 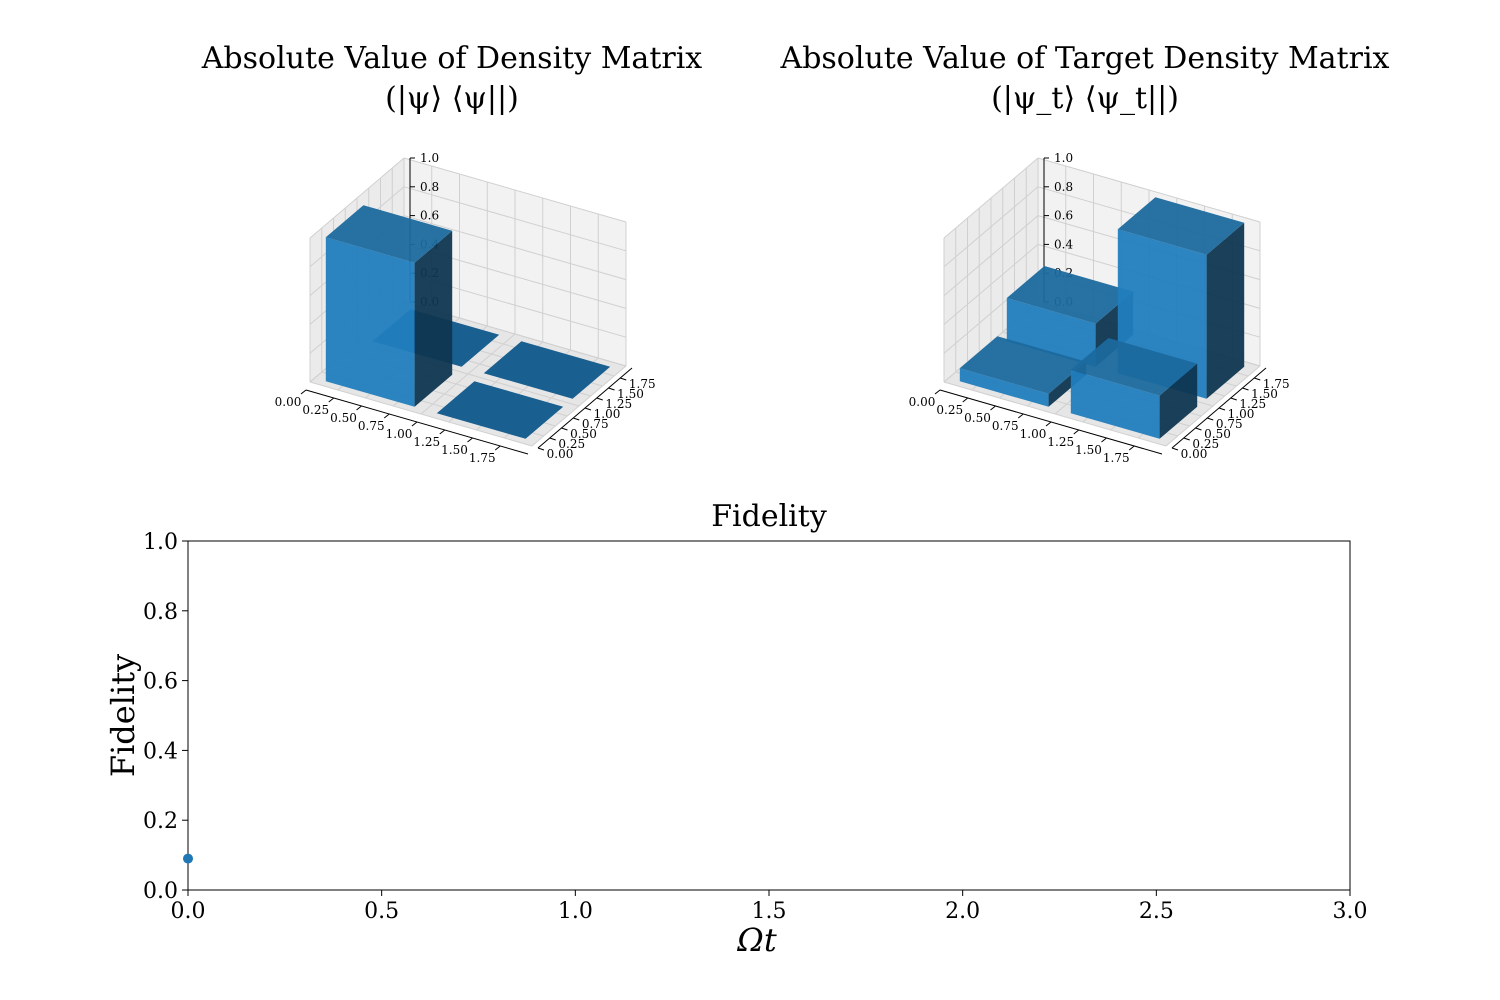 I want to click on y-tick-label: 0.4, so click(x=160, y=751).